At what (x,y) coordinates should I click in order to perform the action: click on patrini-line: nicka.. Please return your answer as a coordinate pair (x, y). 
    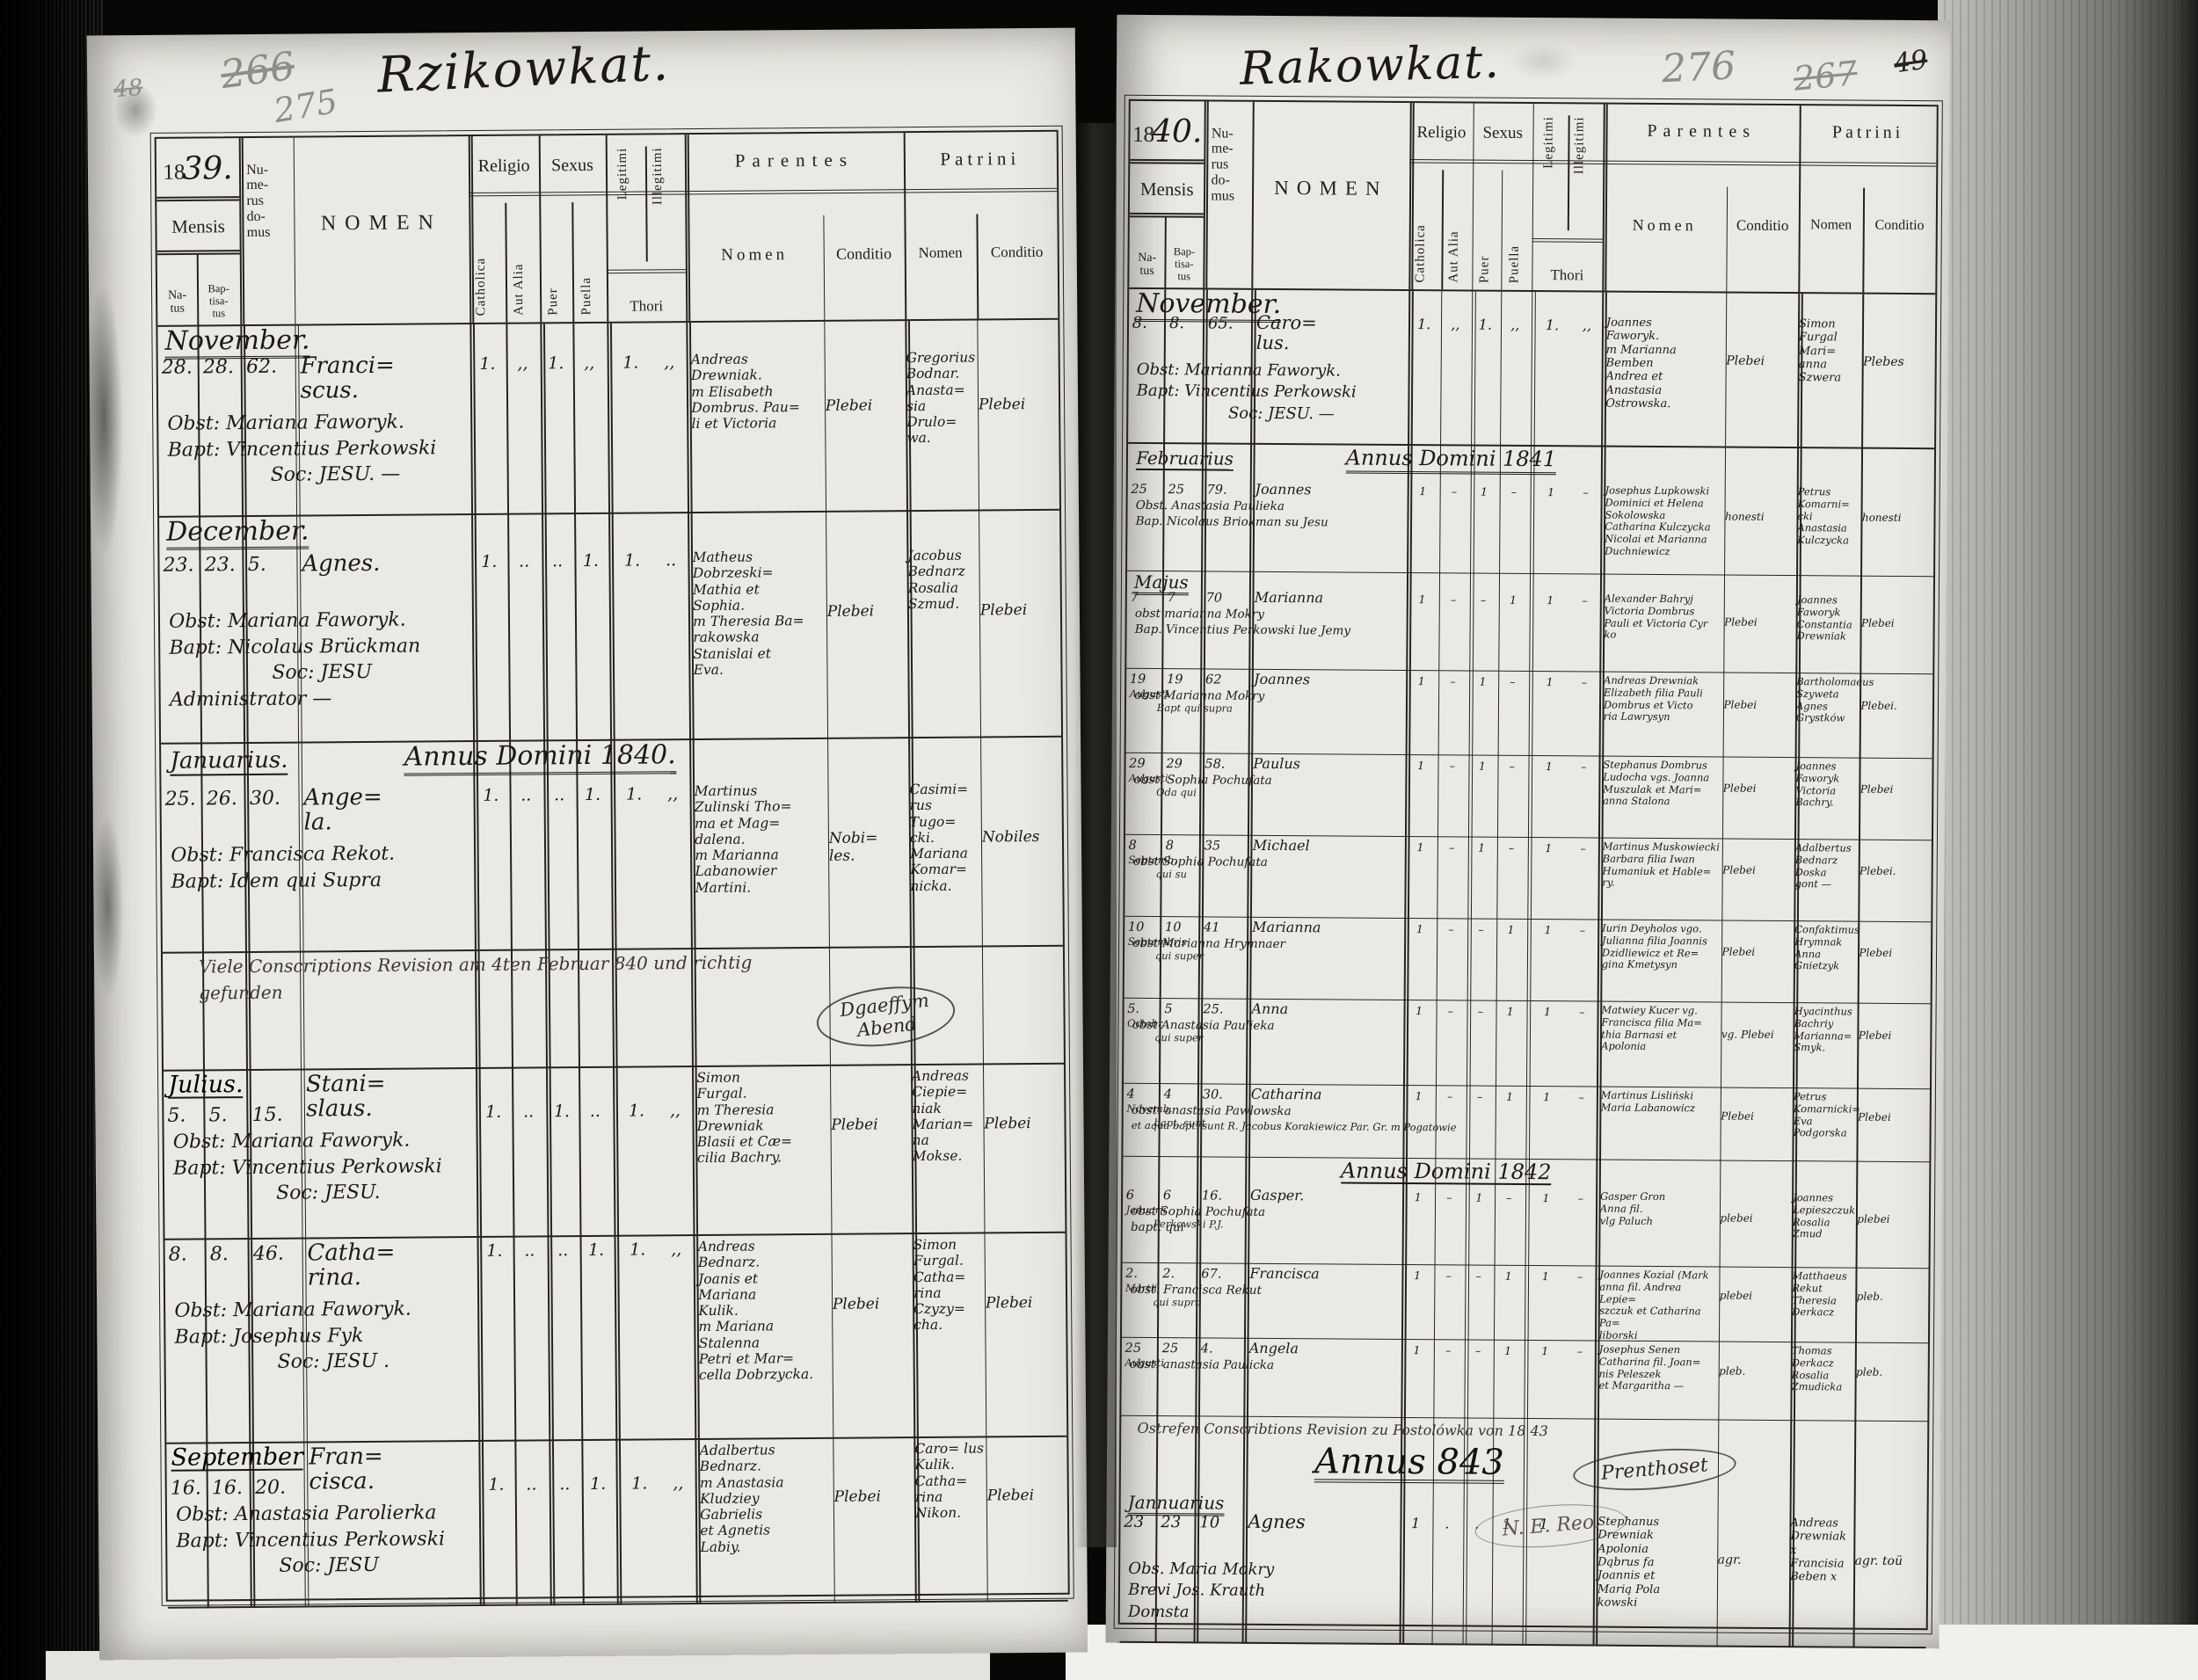
    Looking at the image, I should click on (931, 885).